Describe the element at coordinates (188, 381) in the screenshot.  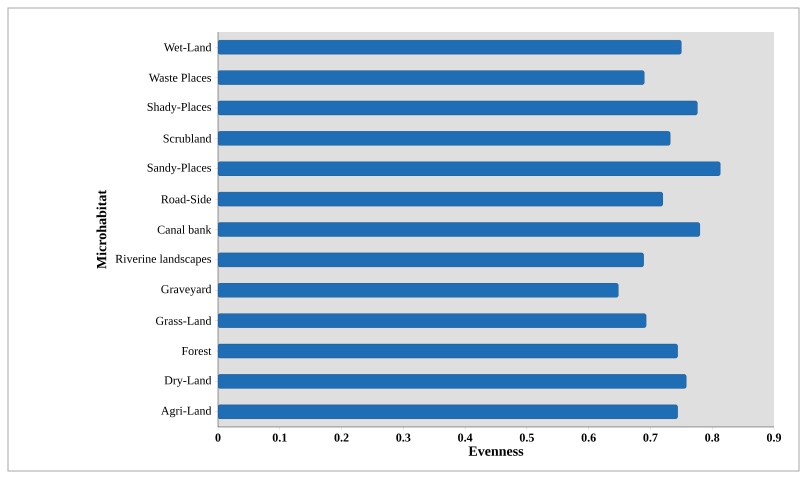
I see `y-tick-label: Dry-Land` at that location.